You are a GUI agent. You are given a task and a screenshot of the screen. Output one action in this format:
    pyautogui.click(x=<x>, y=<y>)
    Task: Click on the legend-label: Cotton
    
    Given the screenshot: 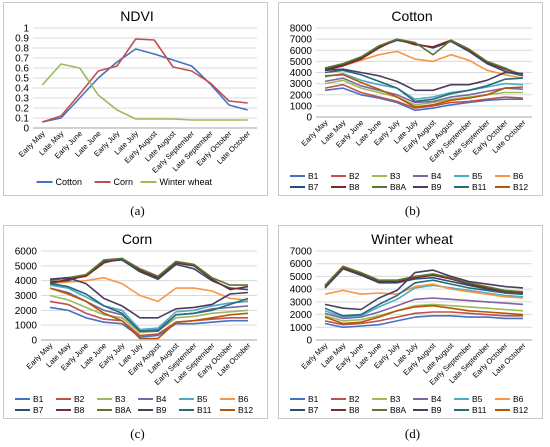 What is the action you would take?
    pyautogui.click(x=69, y=182)
    